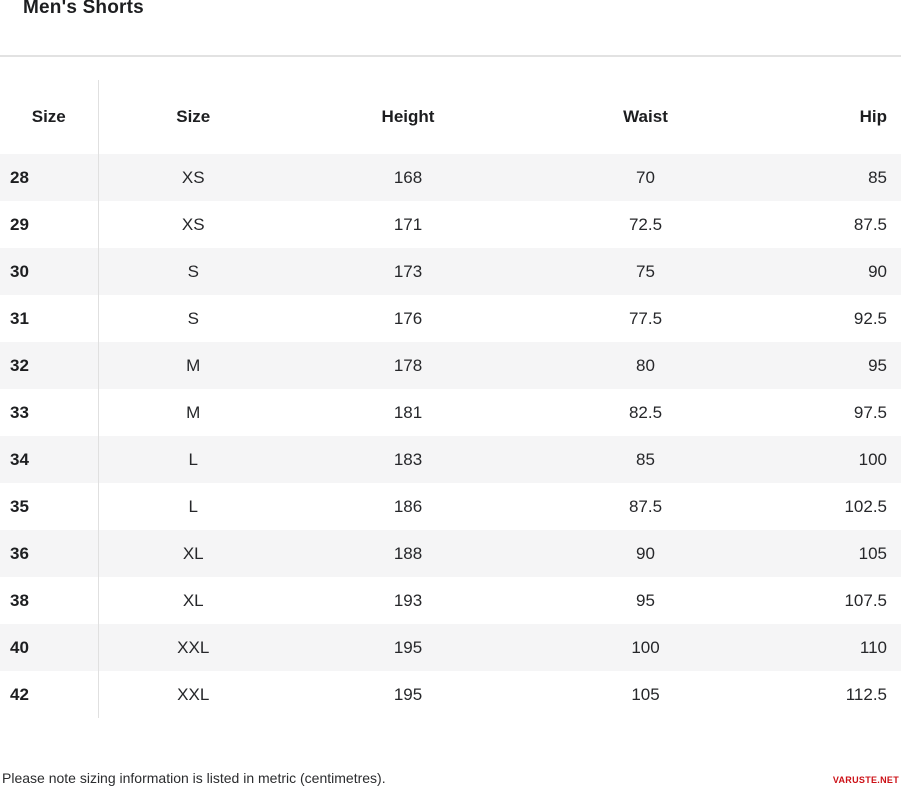 The height and width of the screenshot is (788, 901). I want to click on table-row: 38 XL 193 95 107.5, so click(450, 600).